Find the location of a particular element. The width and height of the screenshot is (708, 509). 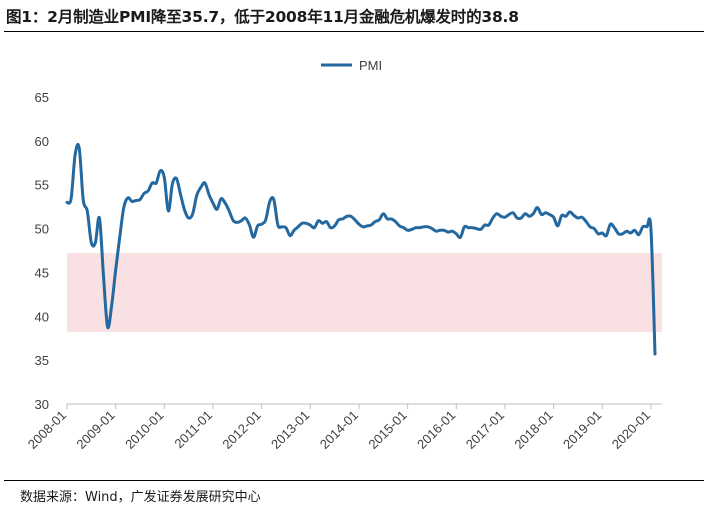

title-divider is located at coordinates (354, 31).